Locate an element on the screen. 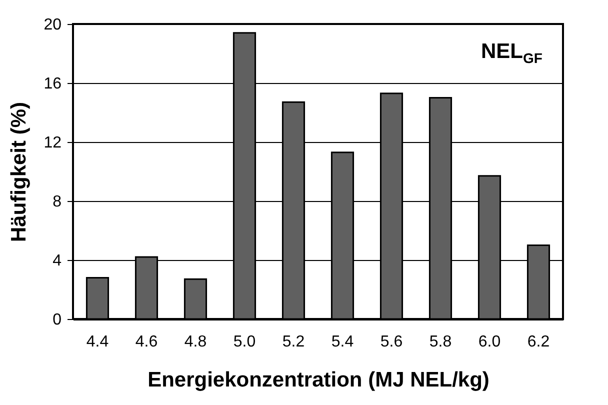  x-tick-label: 6.2 is located at coordinates (538, 342).